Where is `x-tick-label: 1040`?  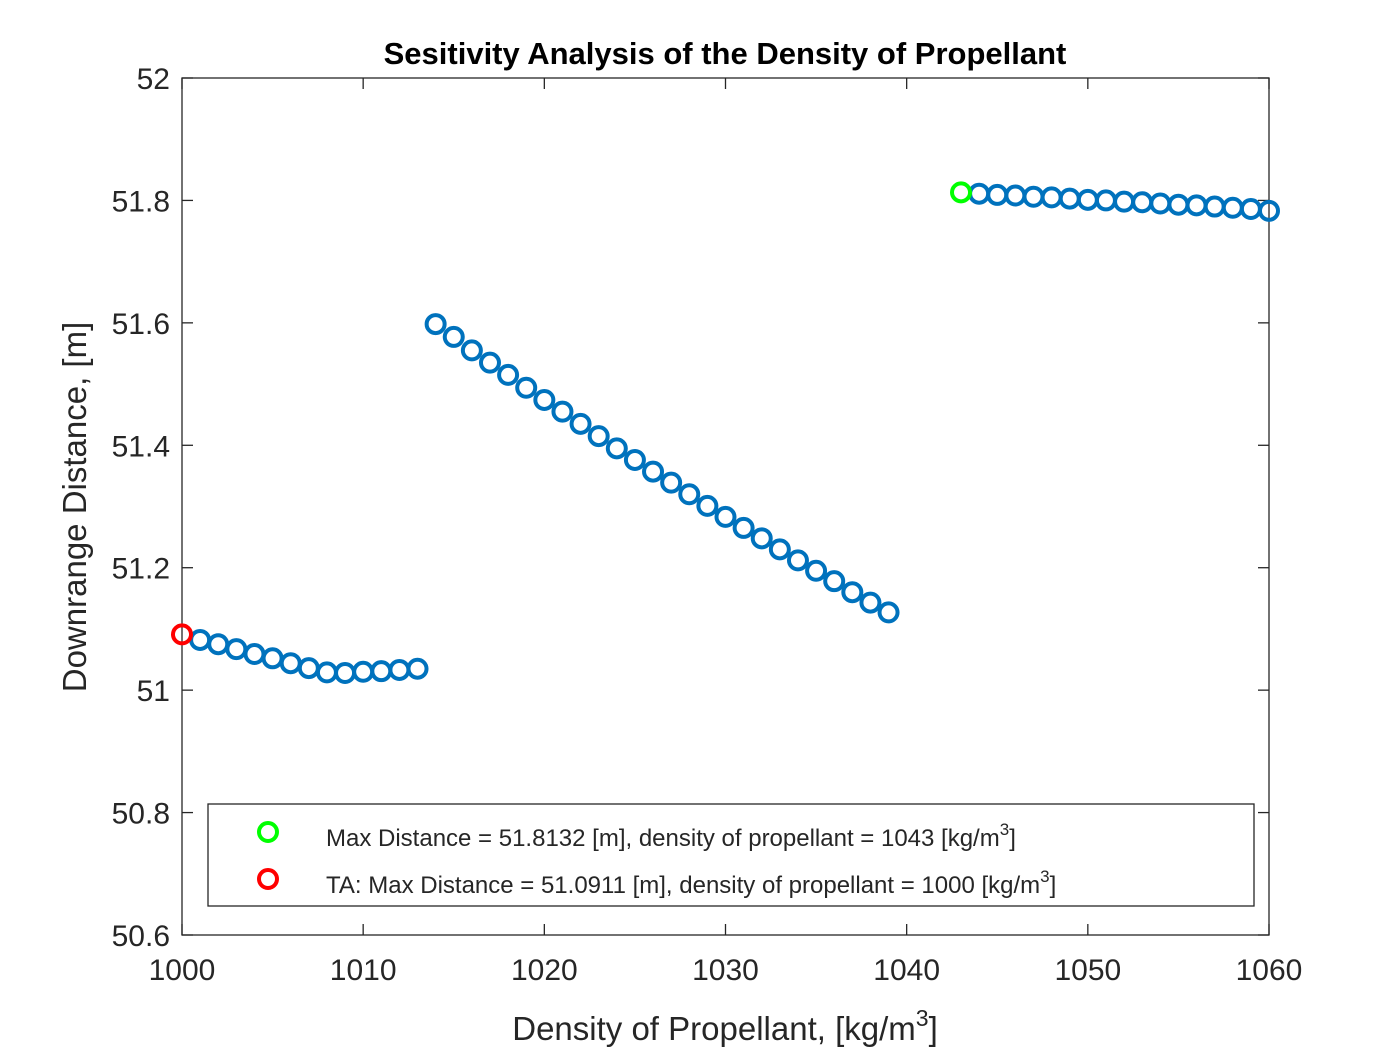
x-tick-label: 1040 is located at coordinates (906, 970).